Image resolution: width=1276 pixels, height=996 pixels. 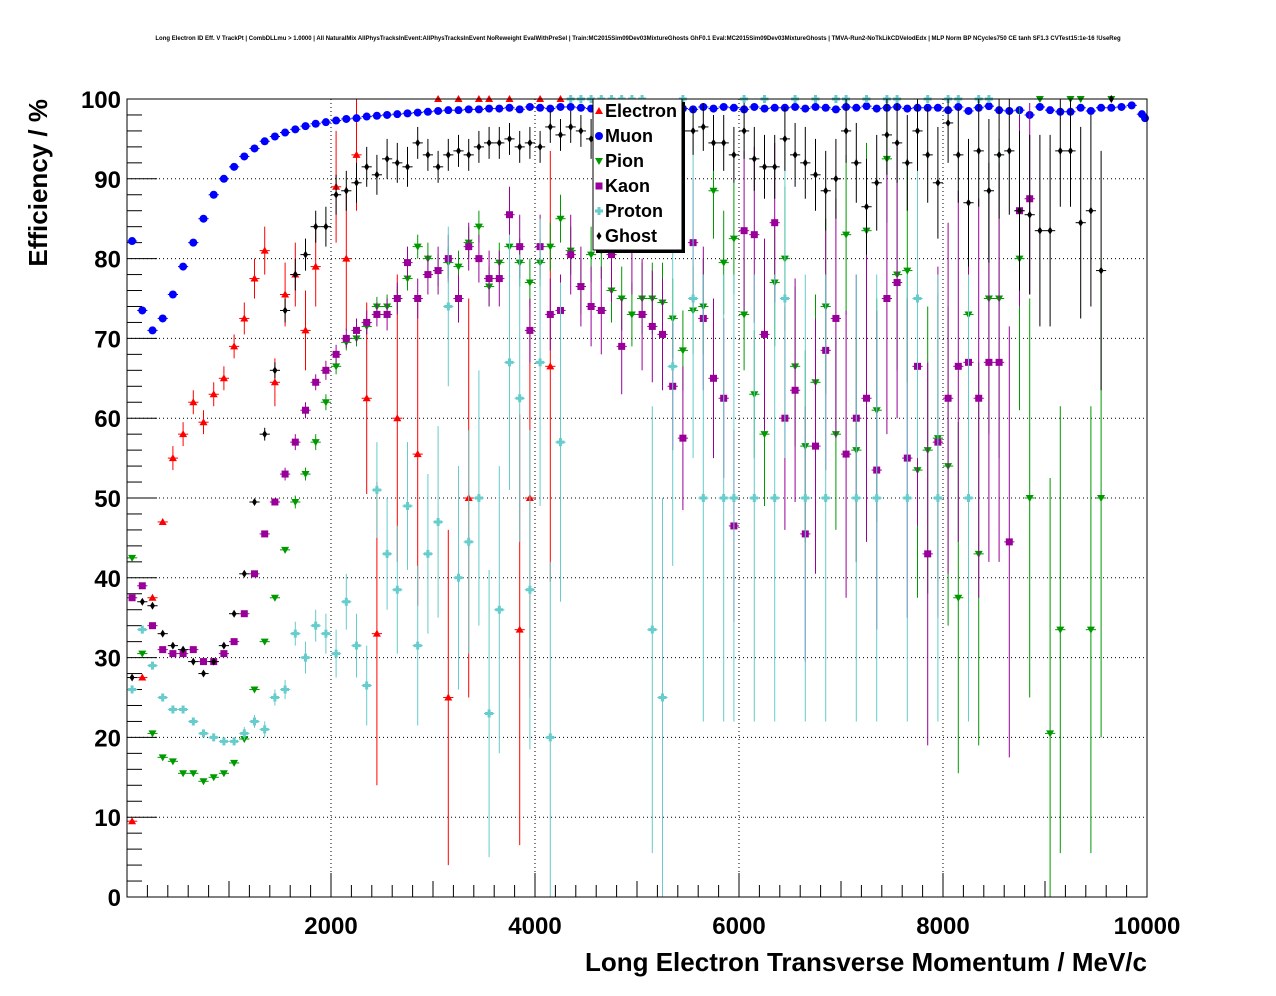 I want to click on x-tick-label: 10000, so click(x=1147, y=926).